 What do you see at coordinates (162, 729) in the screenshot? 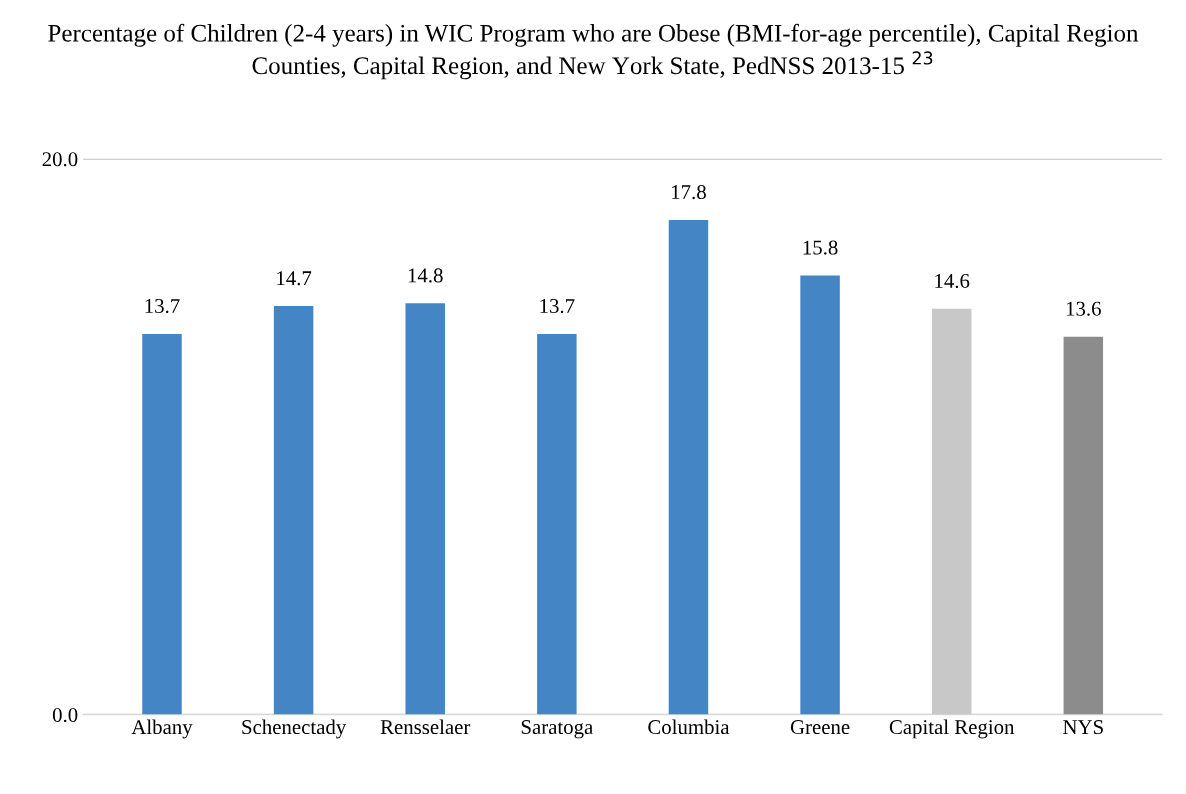
I see `x-tick-label: Albany` at bounding box center [162, 729].